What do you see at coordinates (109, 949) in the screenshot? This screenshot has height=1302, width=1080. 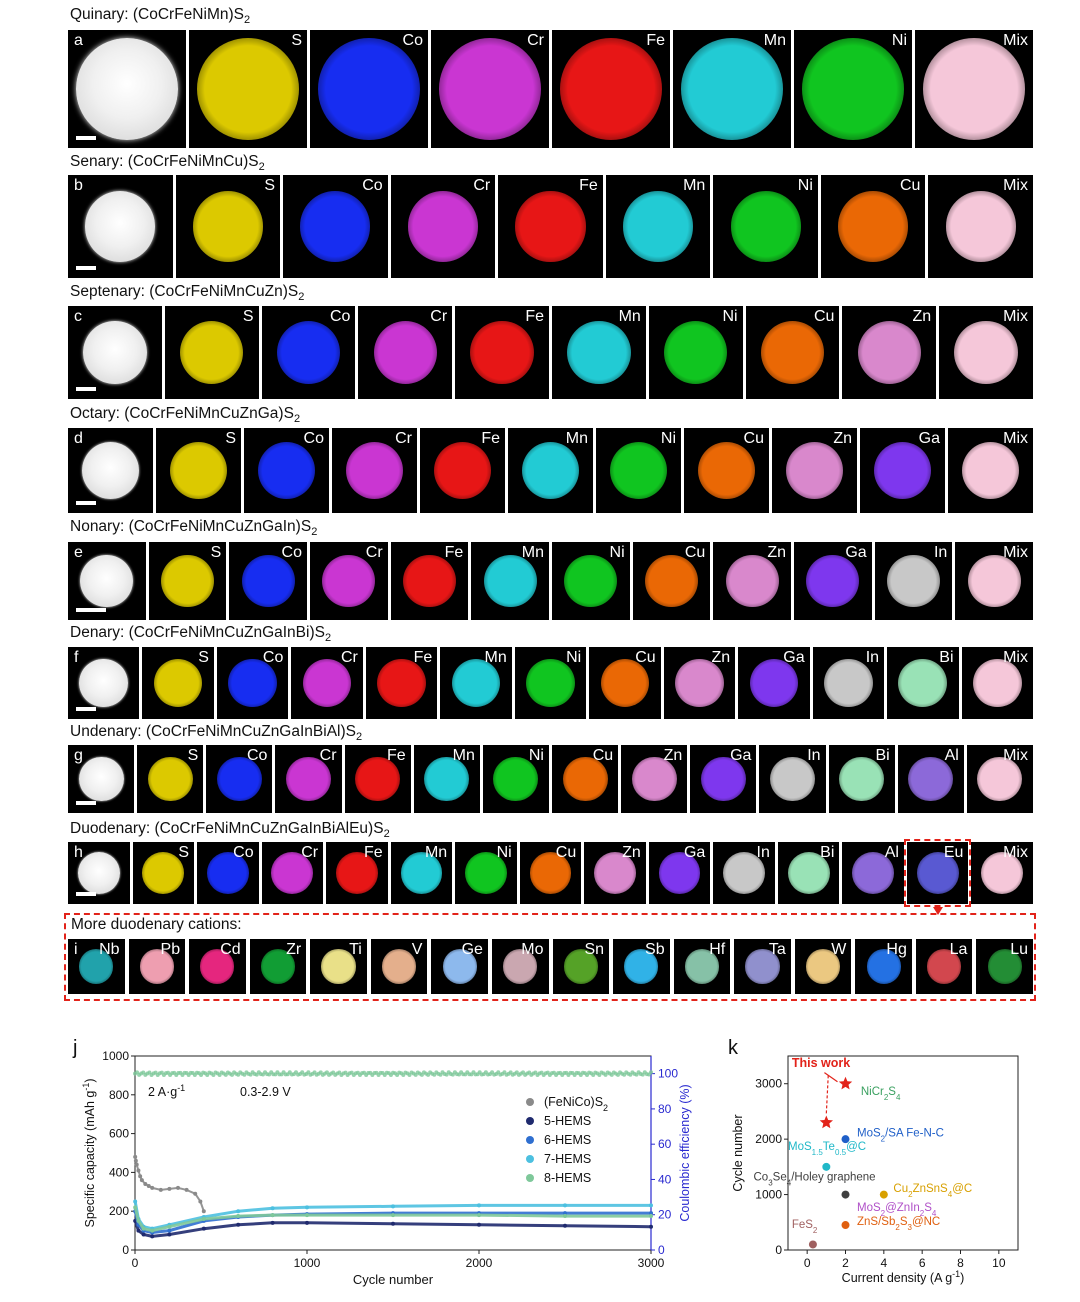 I see `element-label: Nb` at bounding box center [109, 949].